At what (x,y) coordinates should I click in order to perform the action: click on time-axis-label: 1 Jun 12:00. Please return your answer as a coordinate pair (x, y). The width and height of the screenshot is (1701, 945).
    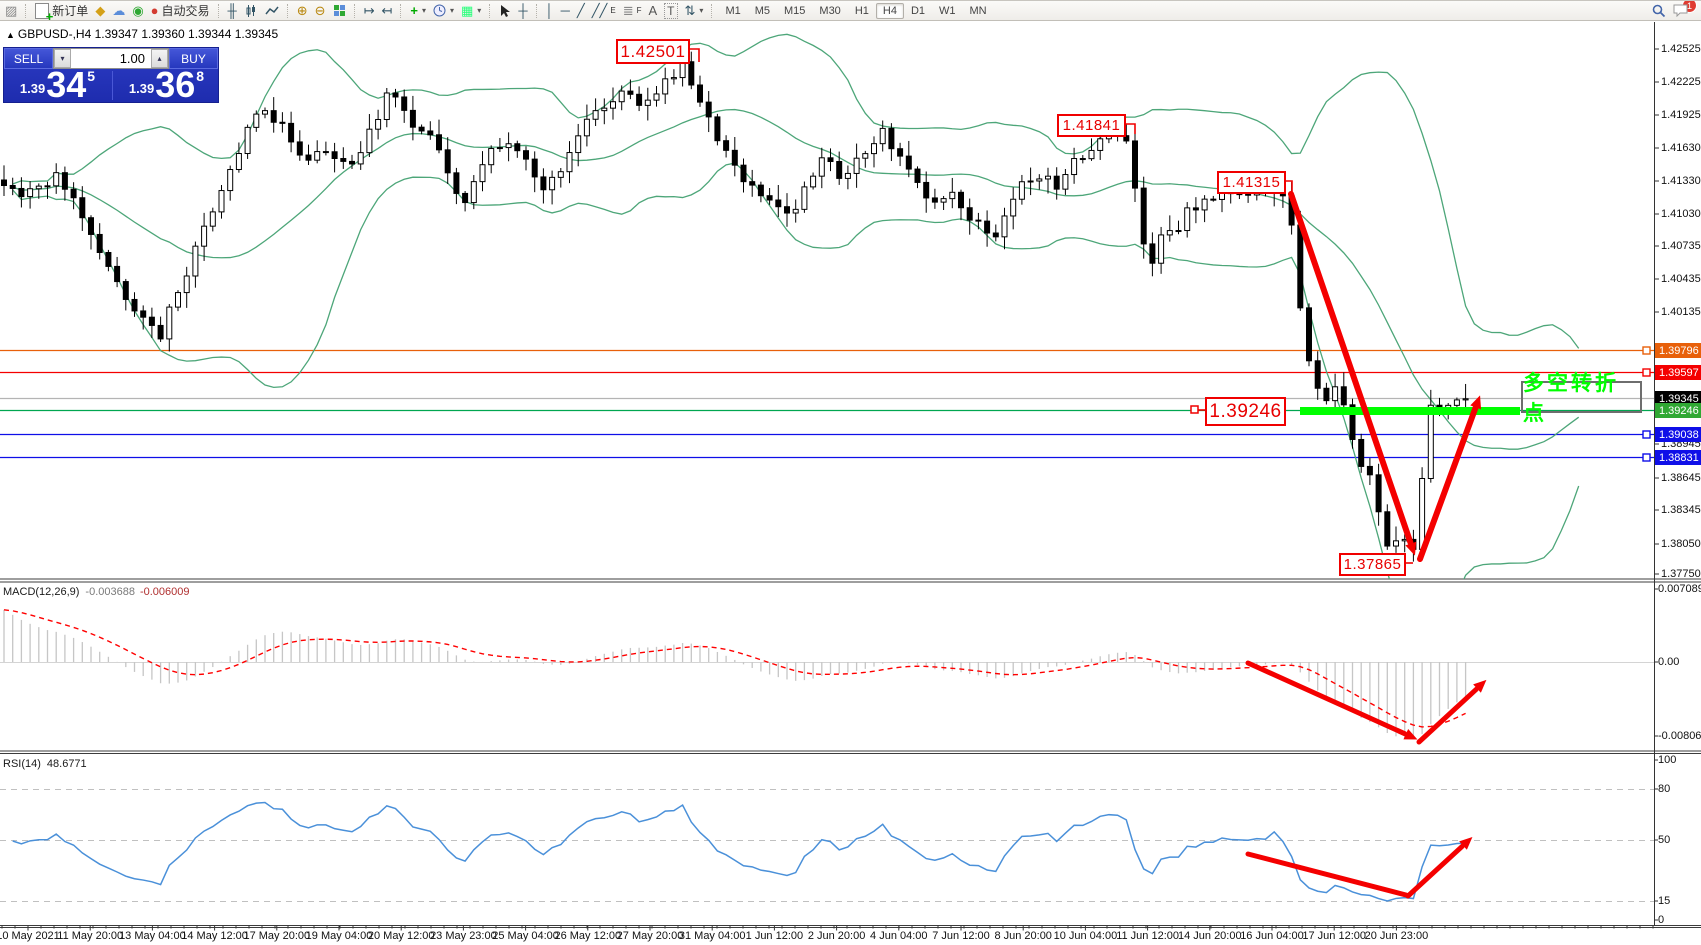
    Looking at the image, I should click on (774, 936).